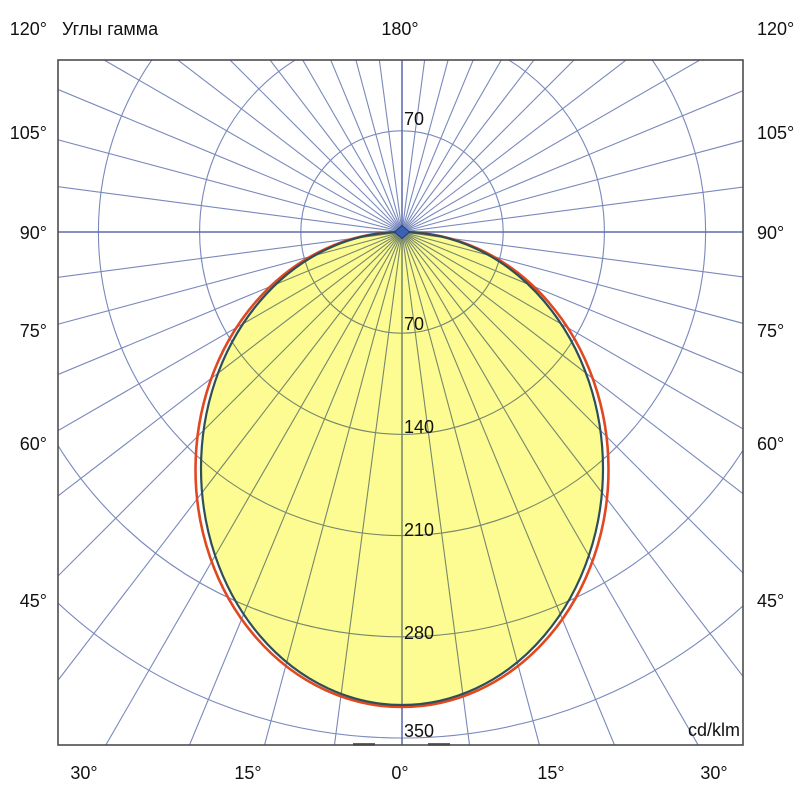 The image size is (800, 800). I want to click on gamma-label-right-60: 60°, so click(770, 444).